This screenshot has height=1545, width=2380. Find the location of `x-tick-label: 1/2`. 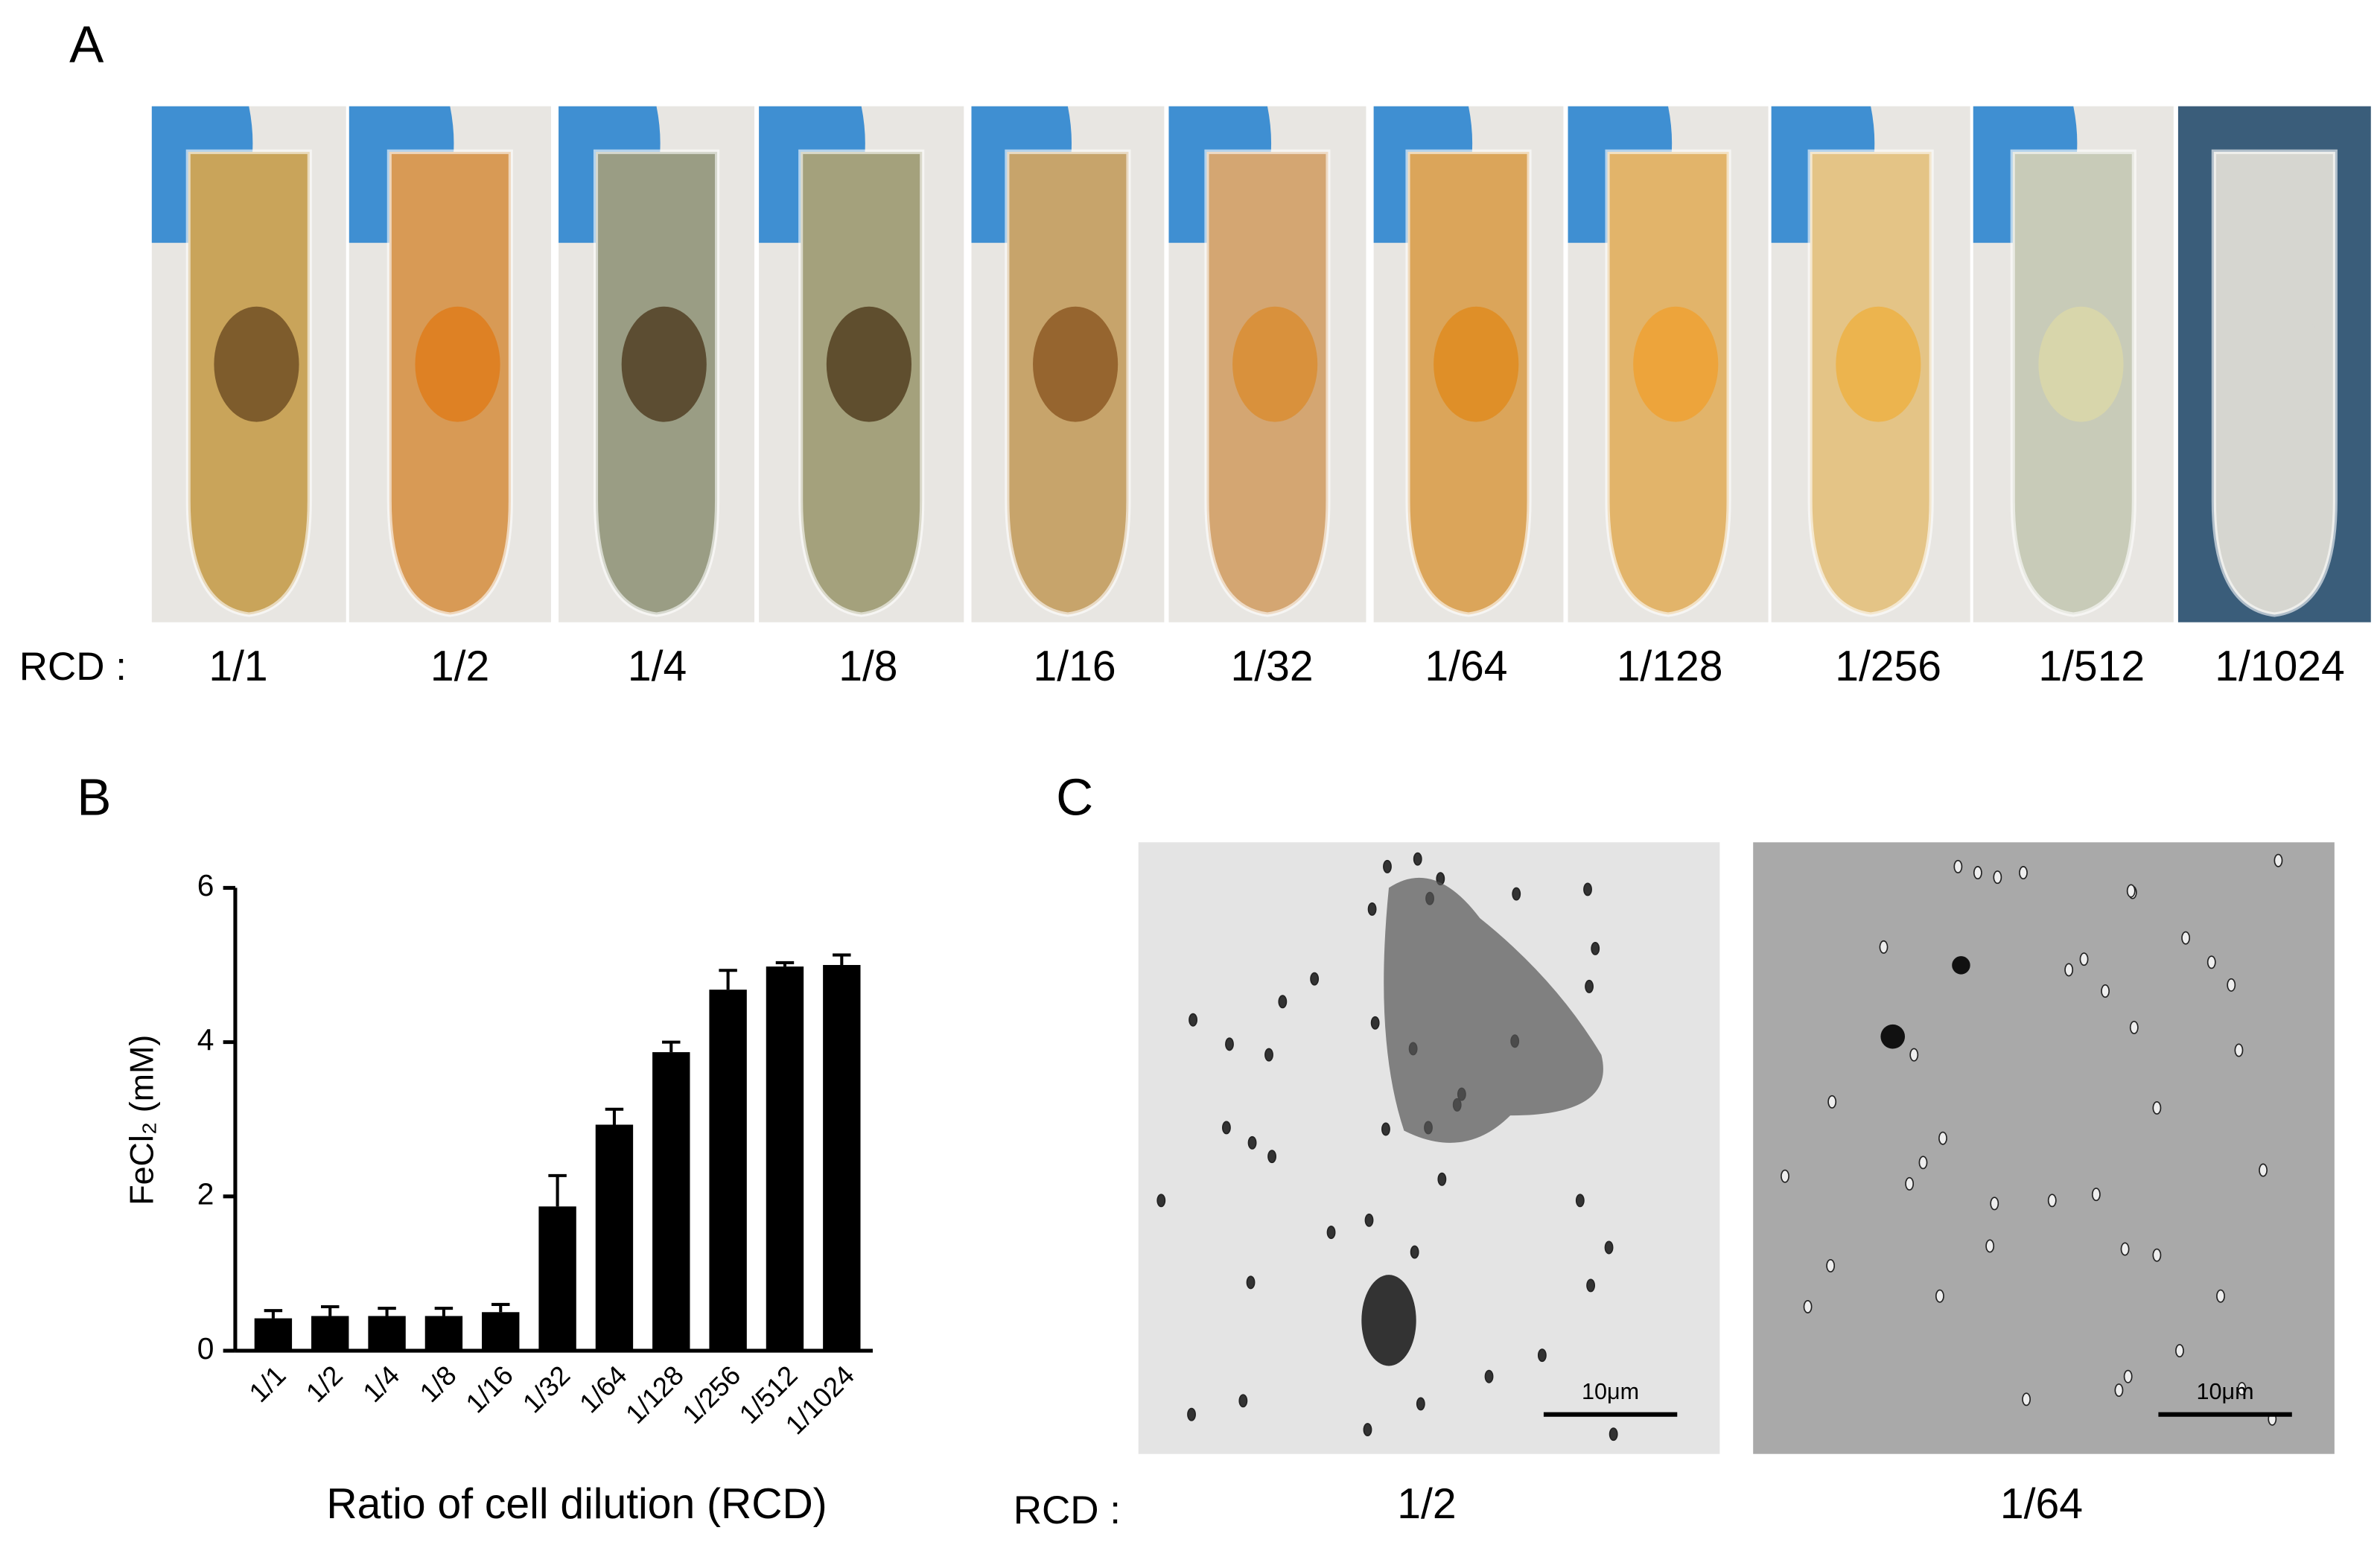

x-tick-label: 1/2 is located at coordinates (324, 1384).